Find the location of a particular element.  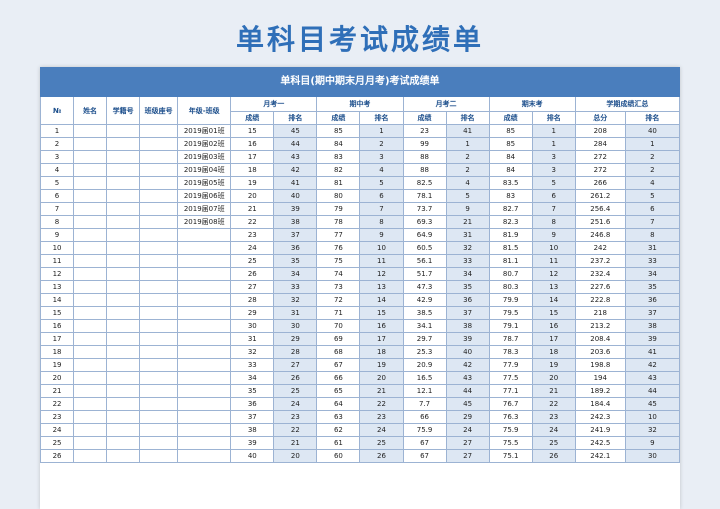

cell-score: 22 is located at coordinates (252, 222).